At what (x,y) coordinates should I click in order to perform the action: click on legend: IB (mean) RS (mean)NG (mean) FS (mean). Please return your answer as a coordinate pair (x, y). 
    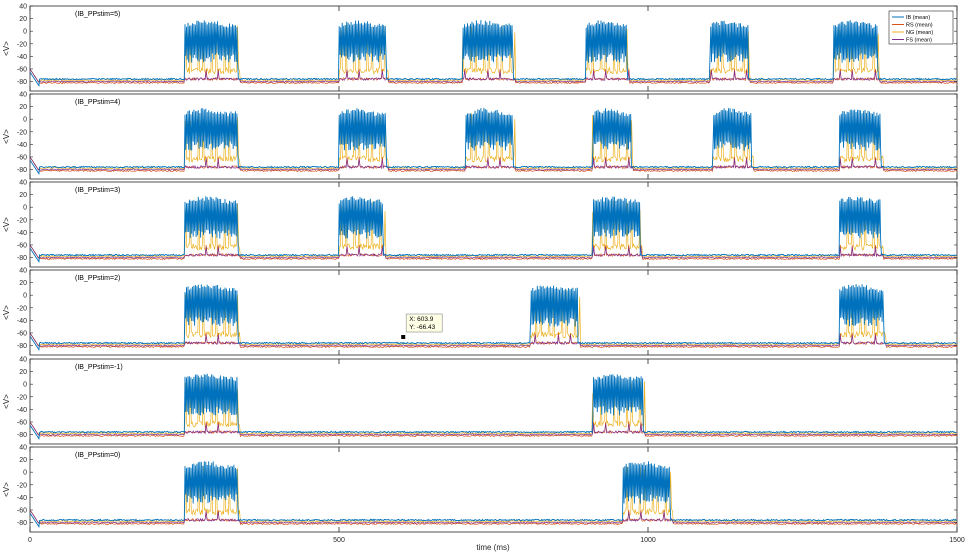
    Looking at the image, I should click on (921, 27).